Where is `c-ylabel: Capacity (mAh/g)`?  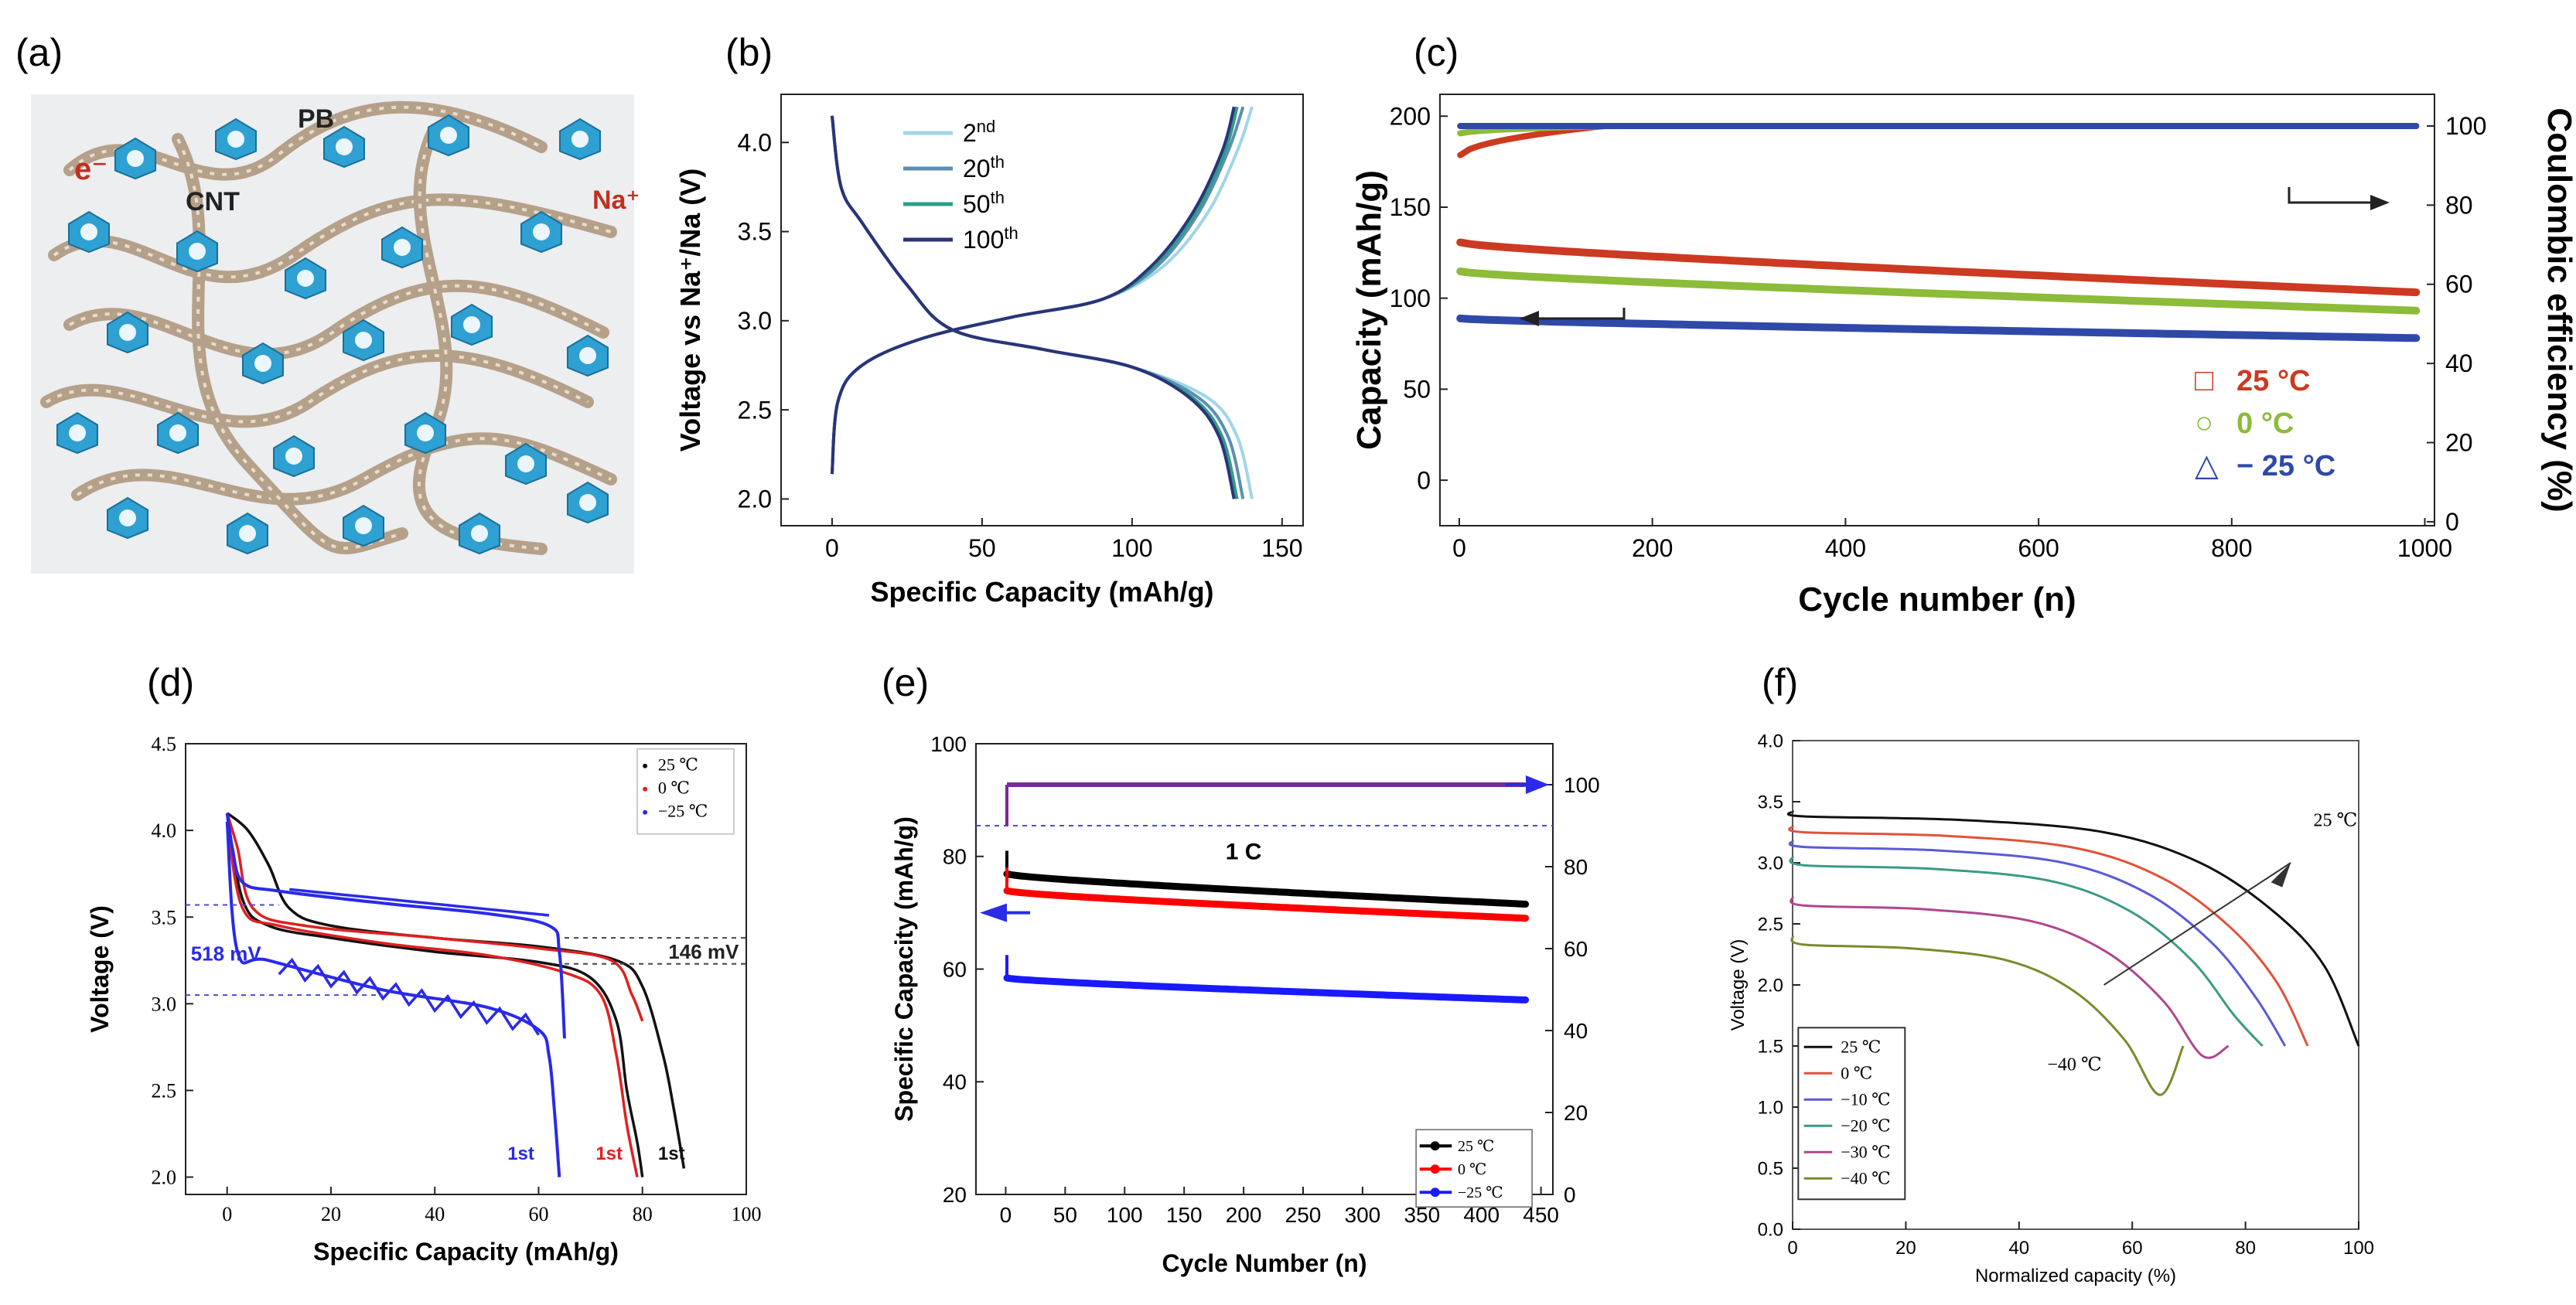 c-ylabel: Capacity (mAh/g) is located at coordinates (1369, 310).